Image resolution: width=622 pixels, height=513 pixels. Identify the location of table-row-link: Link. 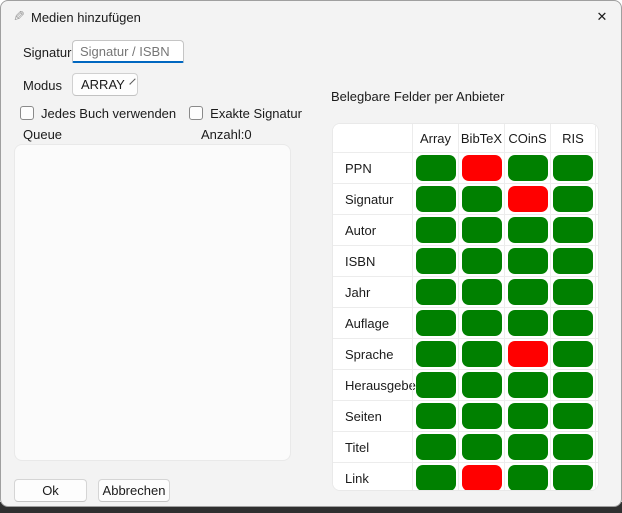
(465, 476).